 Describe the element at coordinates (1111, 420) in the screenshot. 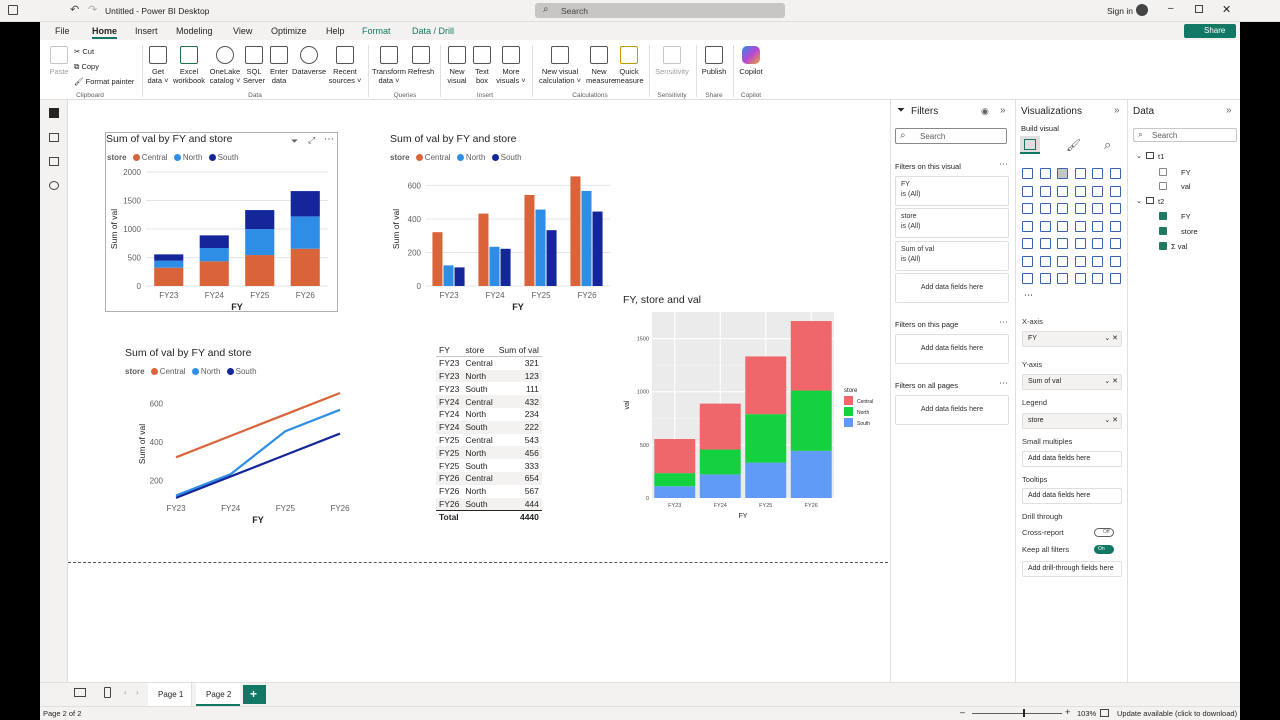

I see `remove-legend-icon: ⌄ ✕` at that location.